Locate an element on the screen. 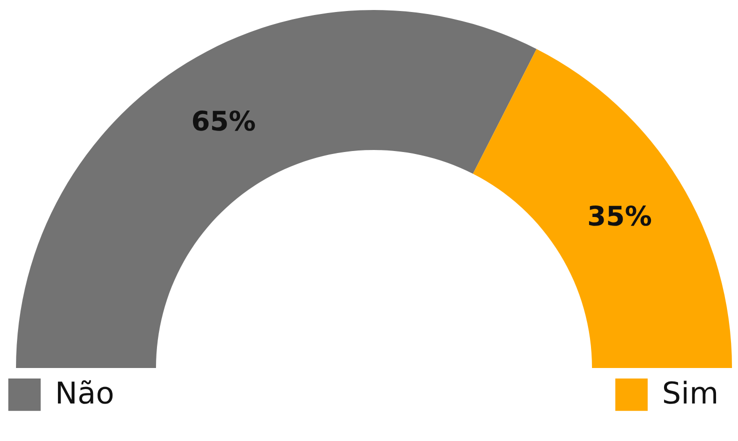 Image resolution: width=738 pixels, height=441 pixels. data-label: 65% is located at coordinates (223, 122).